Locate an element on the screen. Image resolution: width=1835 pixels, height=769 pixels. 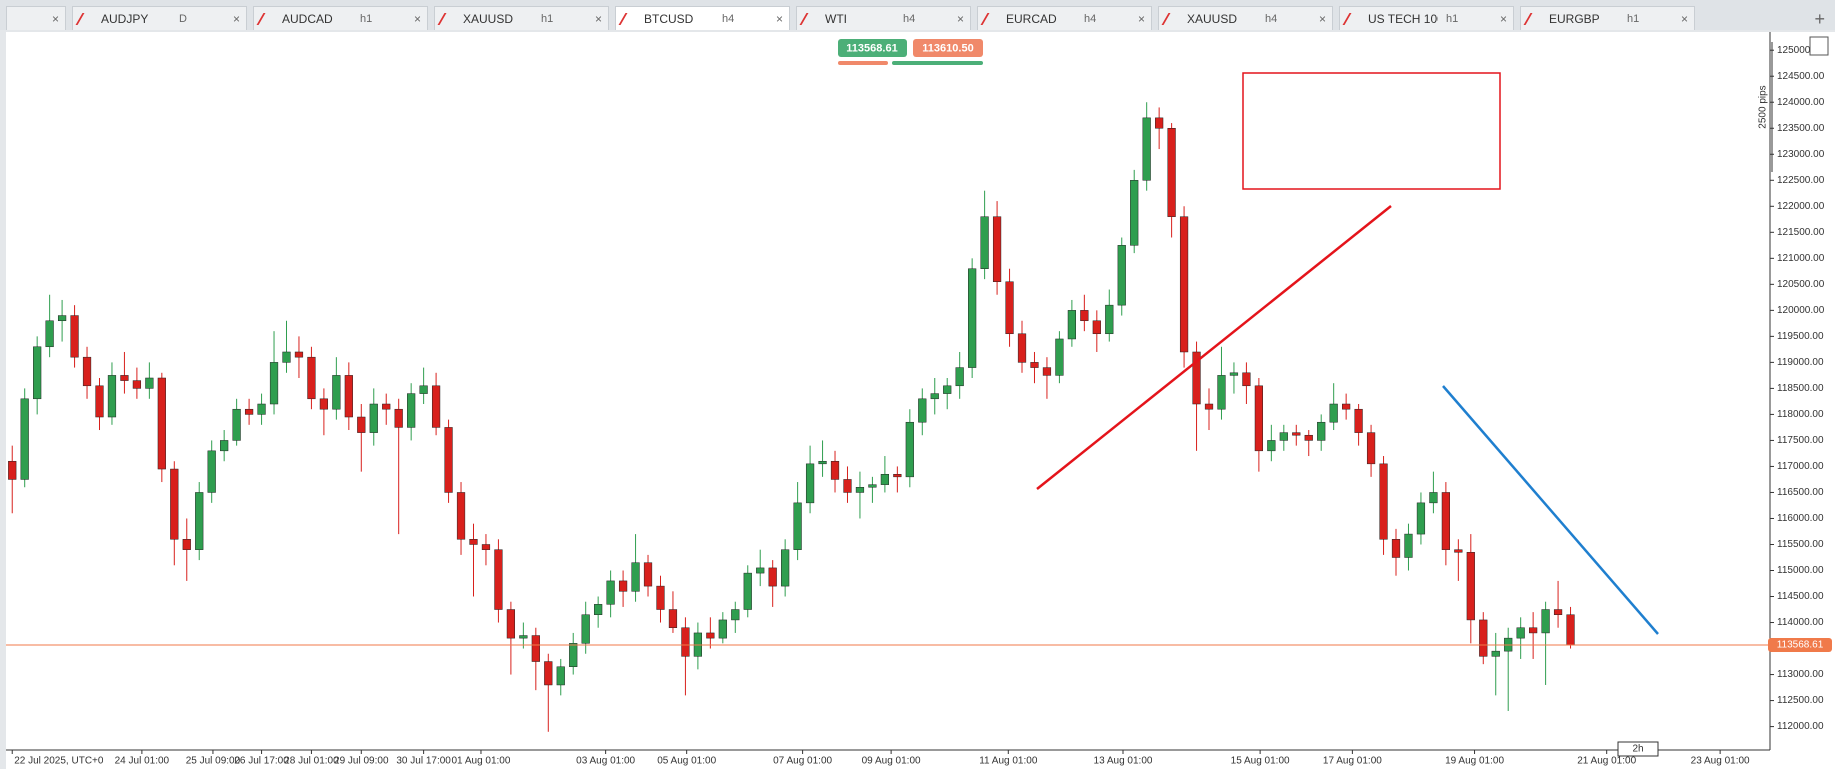
spread-bar is located at coordinates (863, 63).